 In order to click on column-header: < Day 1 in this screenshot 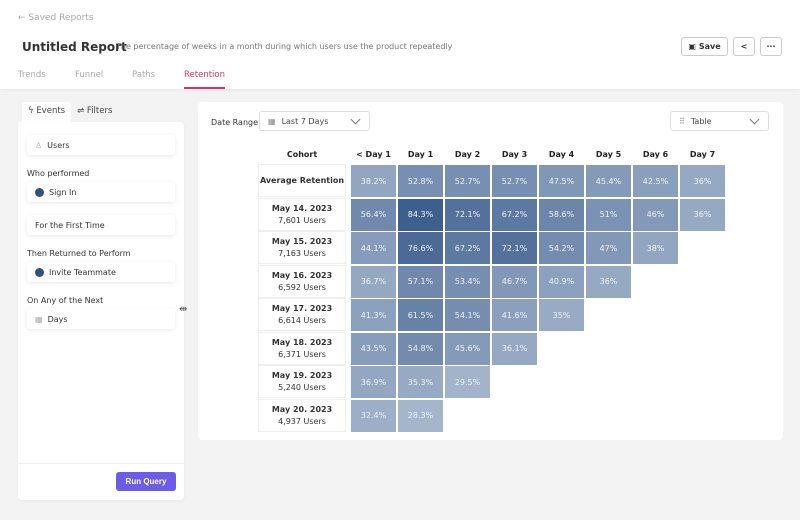, I will do `click(373, 154)`.